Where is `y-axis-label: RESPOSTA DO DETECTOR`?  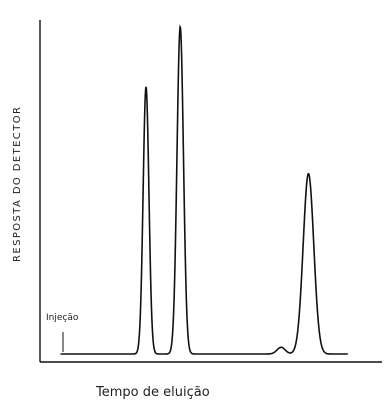 y-axis-label: RESPOSTA DO DETECTOR is located at coordinates (17, 184).